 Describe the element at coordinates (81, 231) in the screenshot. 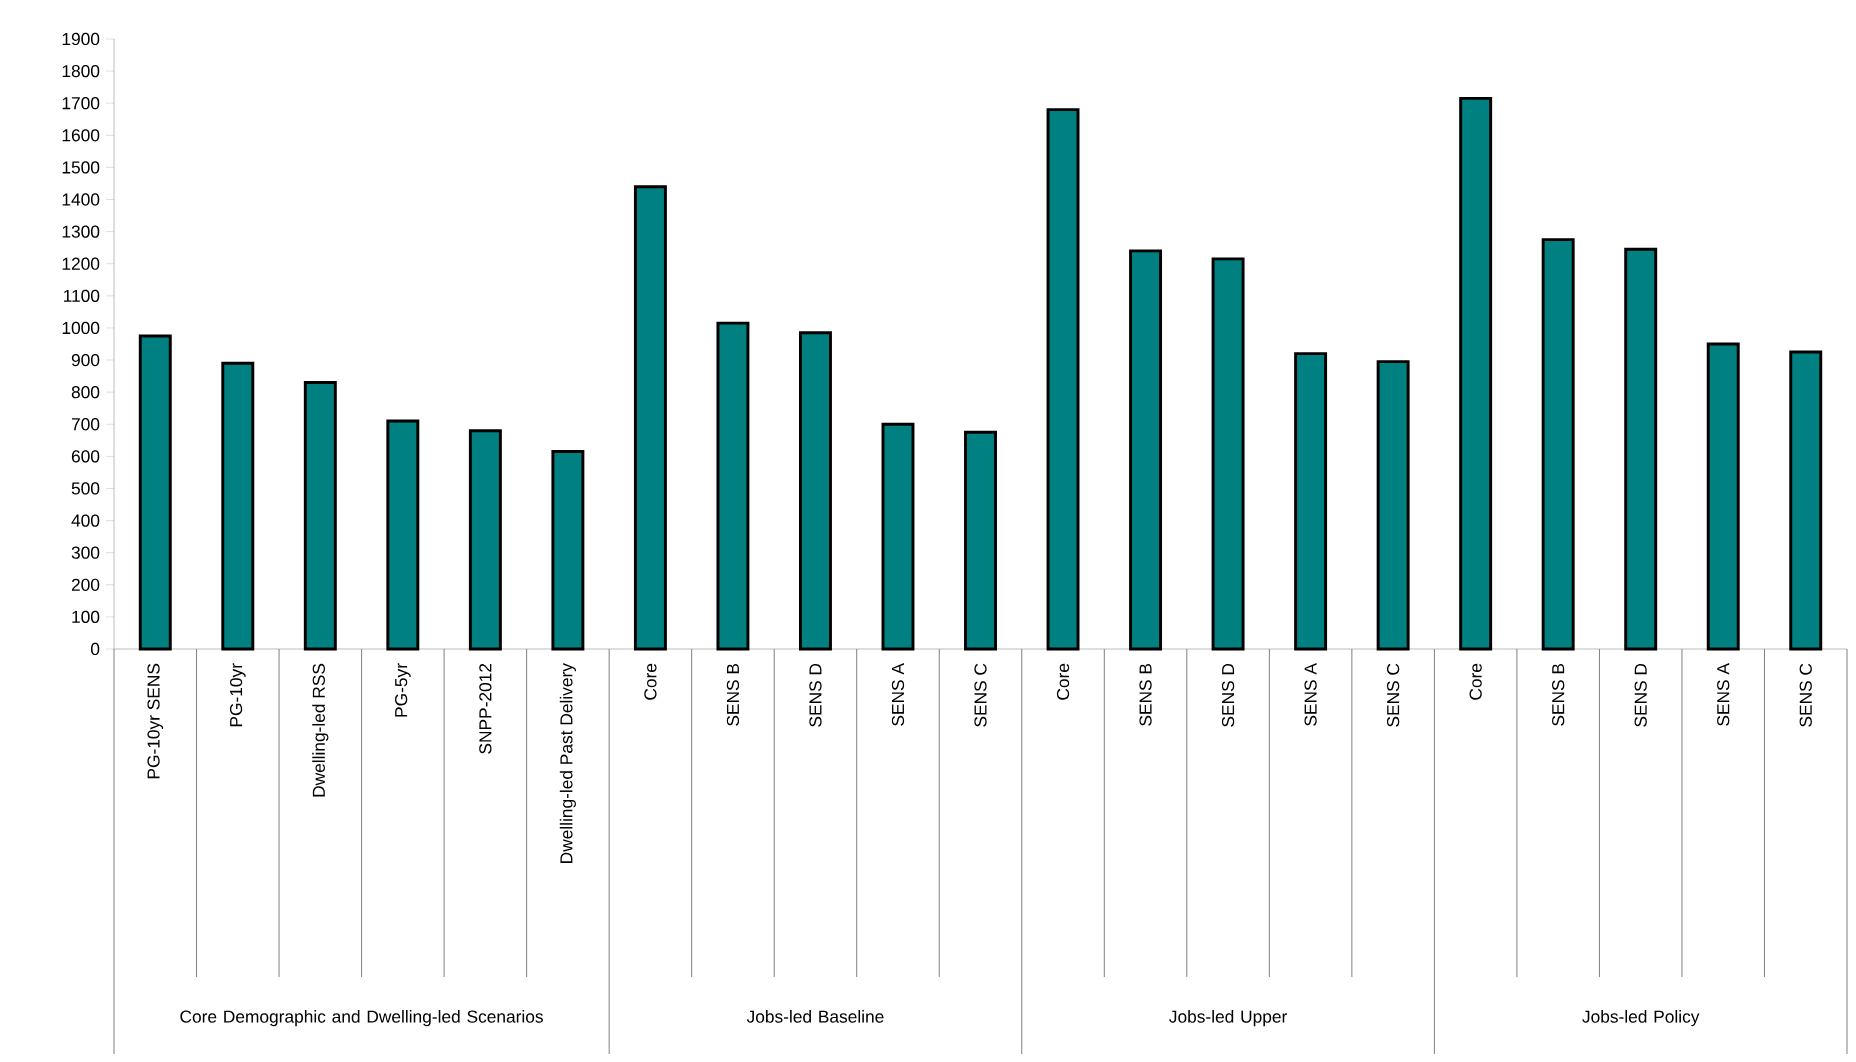

I see `y-tick-label: 1300` at that location.